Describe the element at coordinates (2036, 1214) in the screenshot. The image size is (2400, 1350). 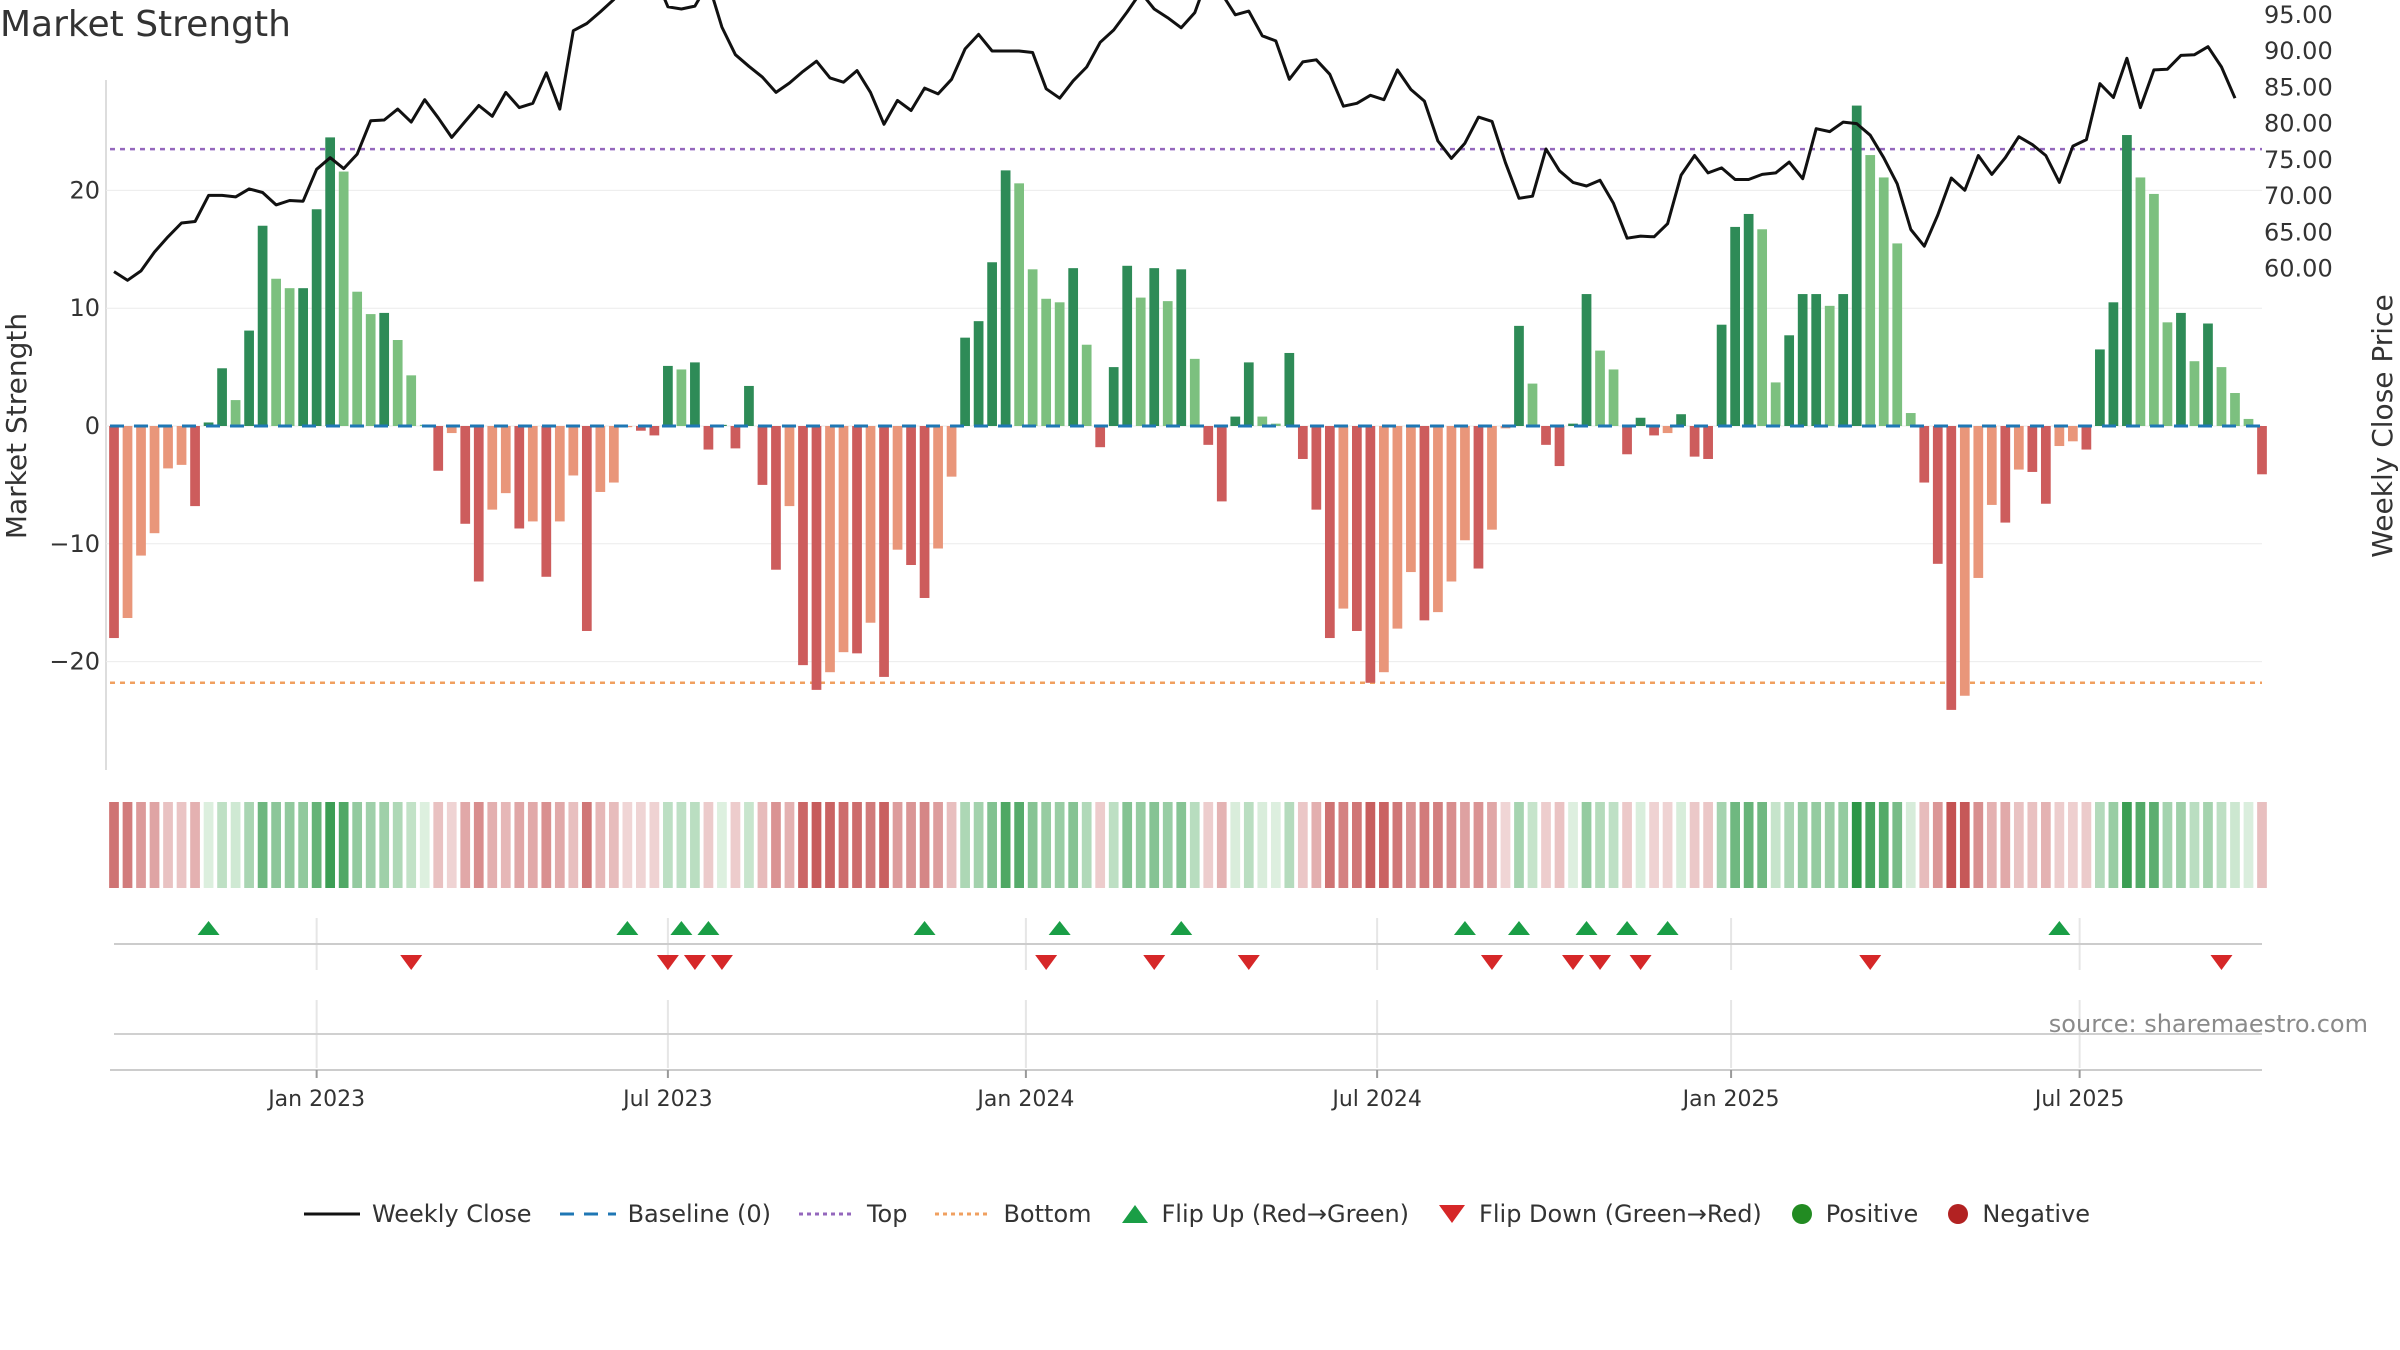
I see `legend-label: Negative` at that location.